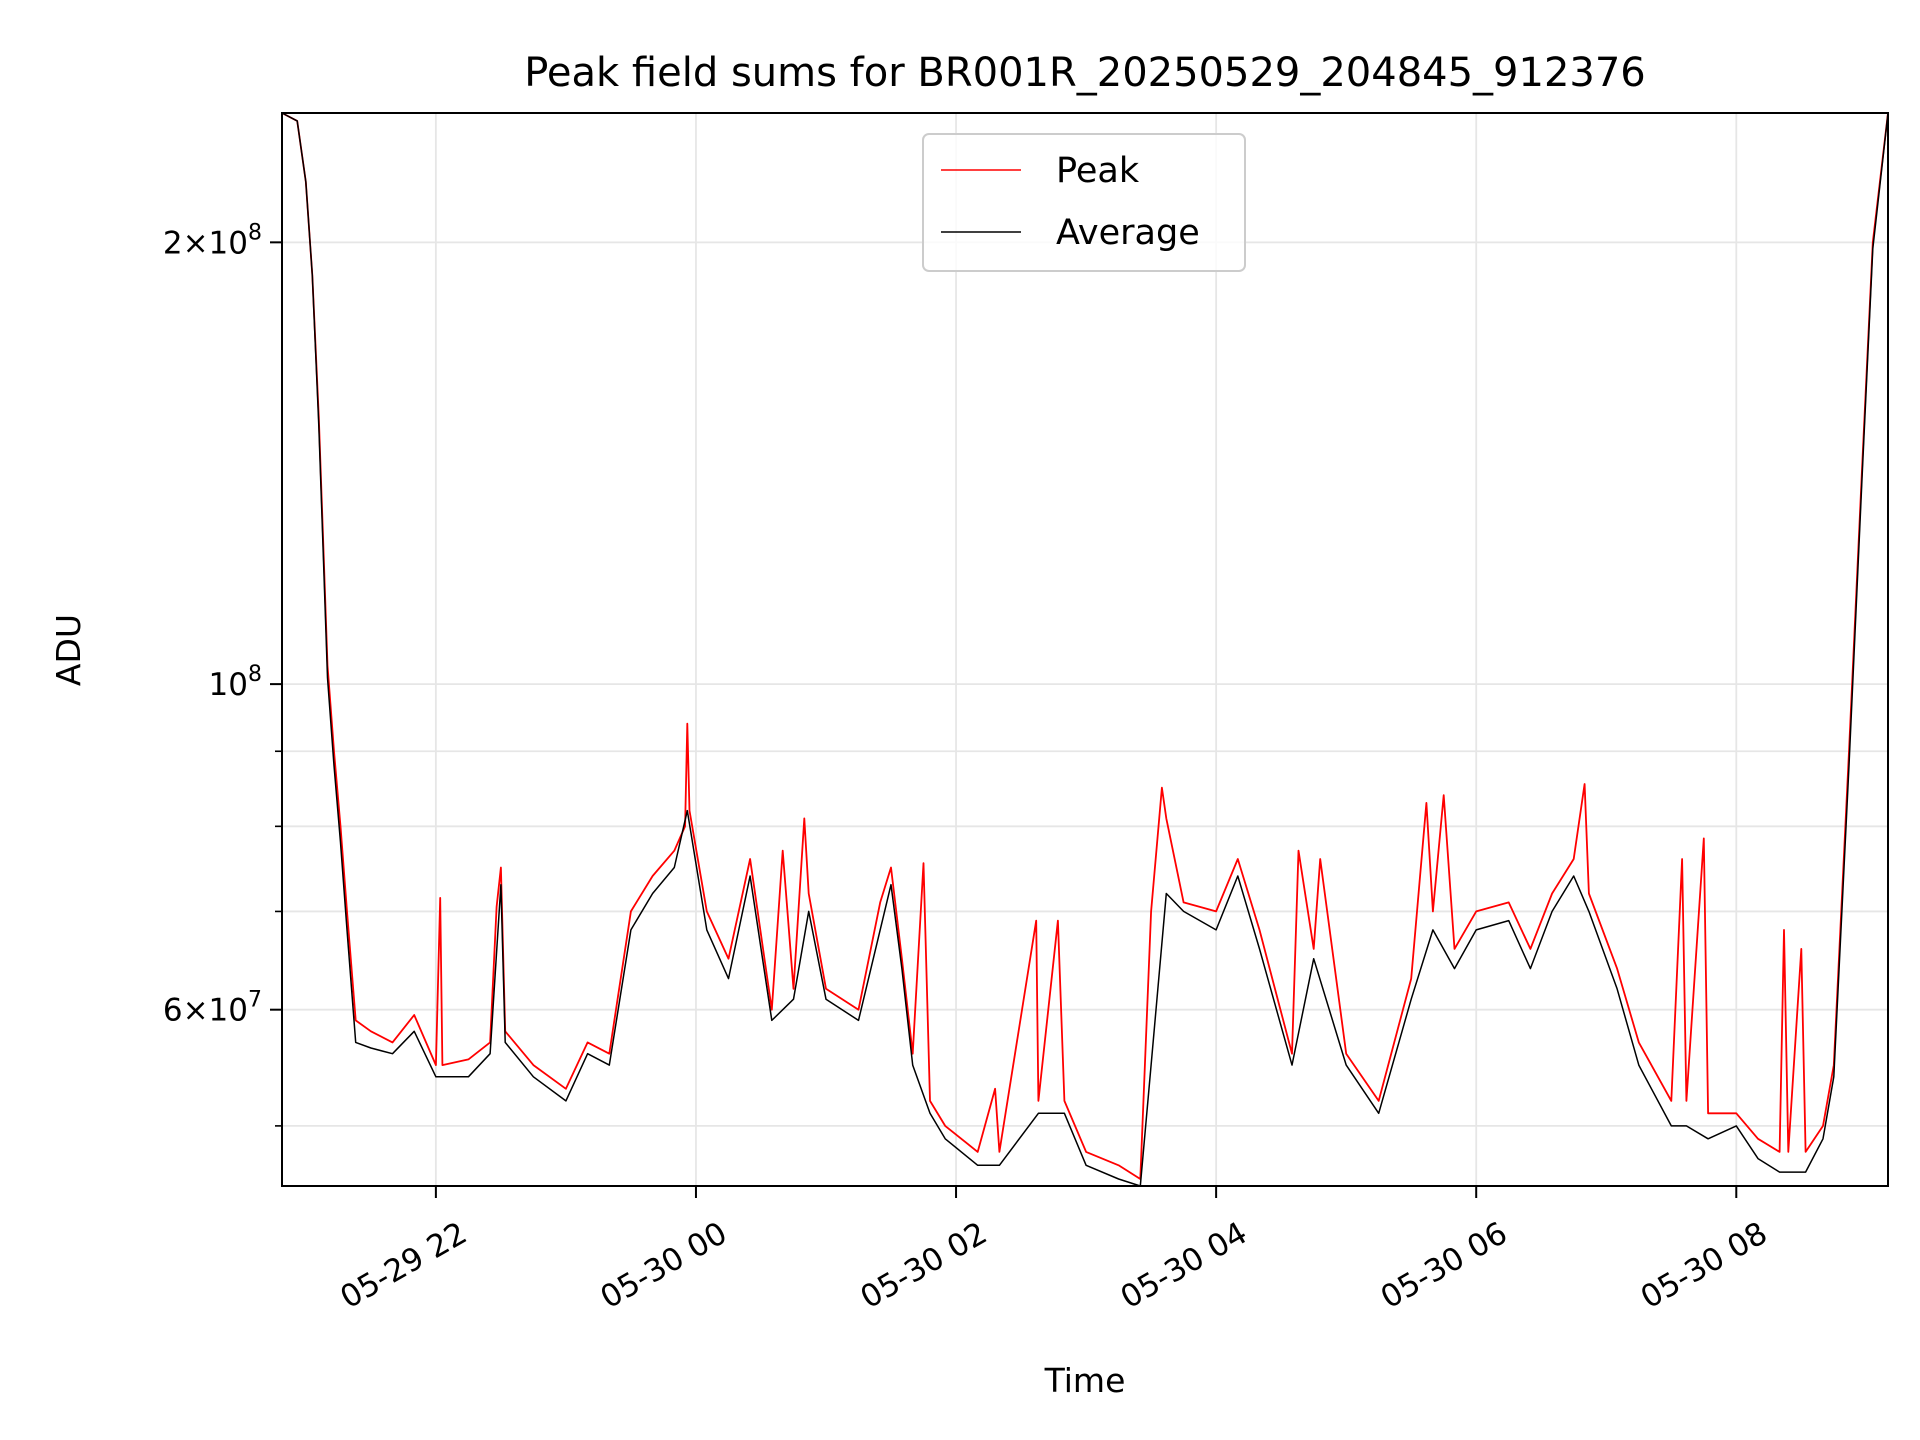 Image resolution: width=1920 pixels, height=1440 pixels. I want to click on y-tick-label: 108, so click(235, 682).